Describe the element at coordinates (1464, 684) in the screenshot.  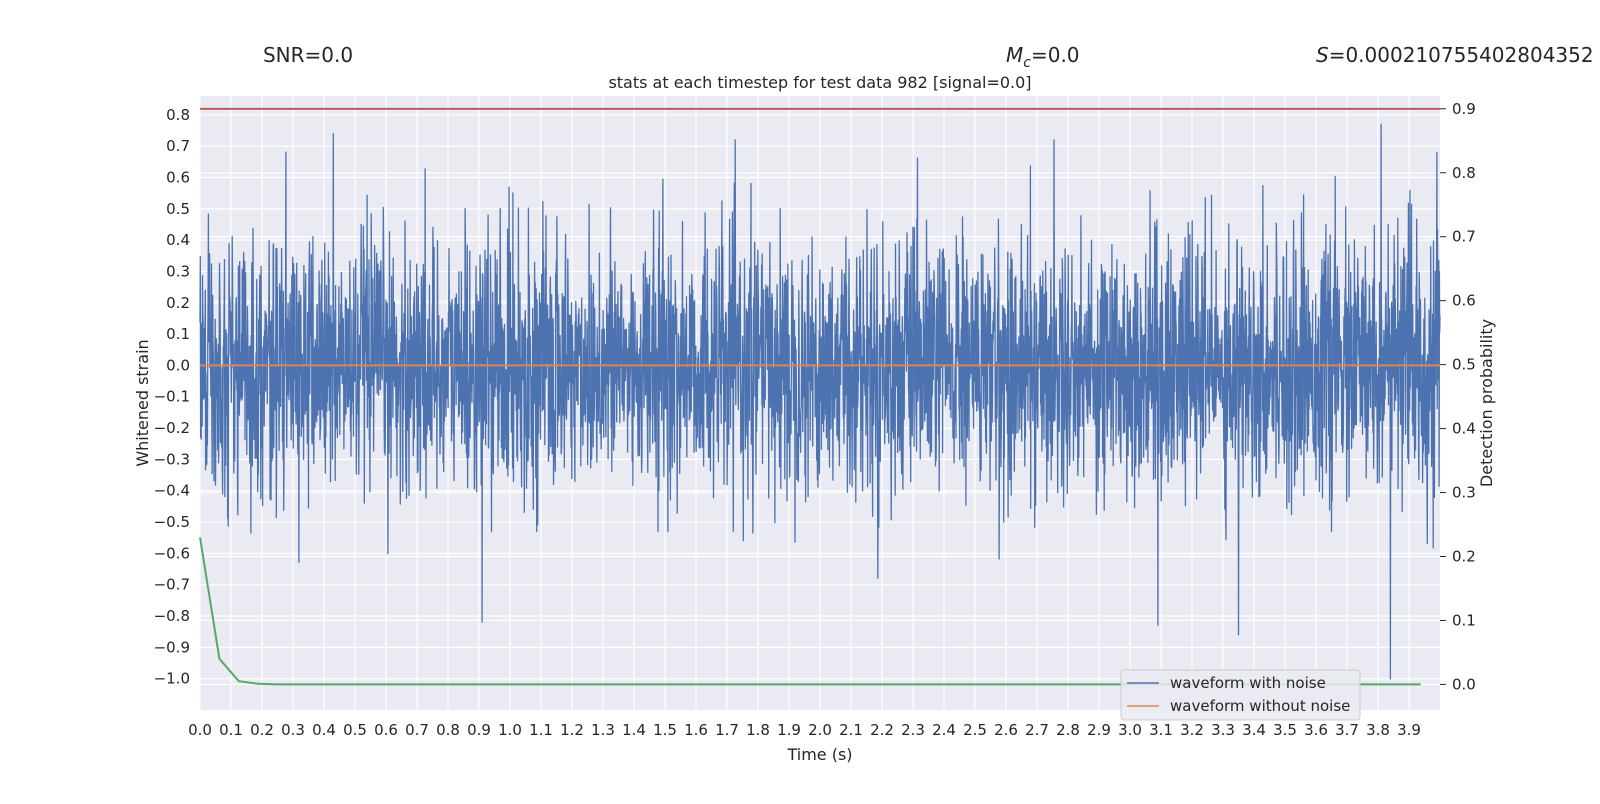
I see `y-tick-label-right: 0.0` at that location.